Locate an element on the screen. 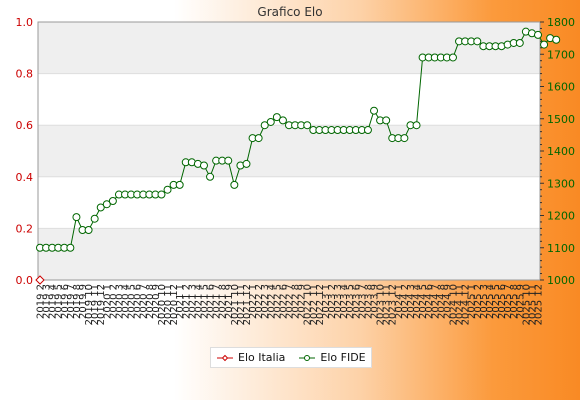  x-tick-label: 2024 7 is located at coordinates (435, 301).